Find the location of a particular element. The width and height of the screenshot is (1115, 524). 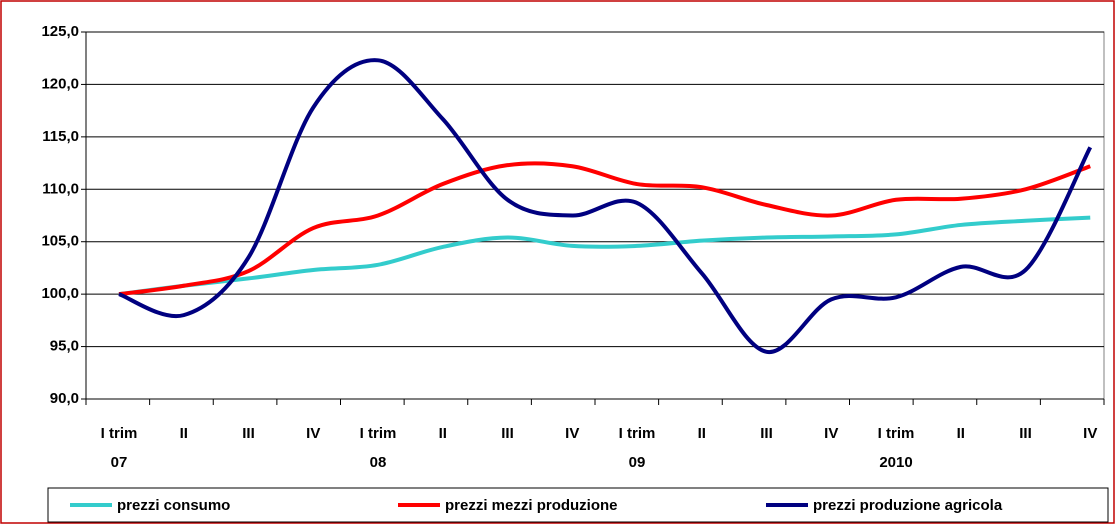

legend-label: prezzi consumo is located at coordinates (173, 505).